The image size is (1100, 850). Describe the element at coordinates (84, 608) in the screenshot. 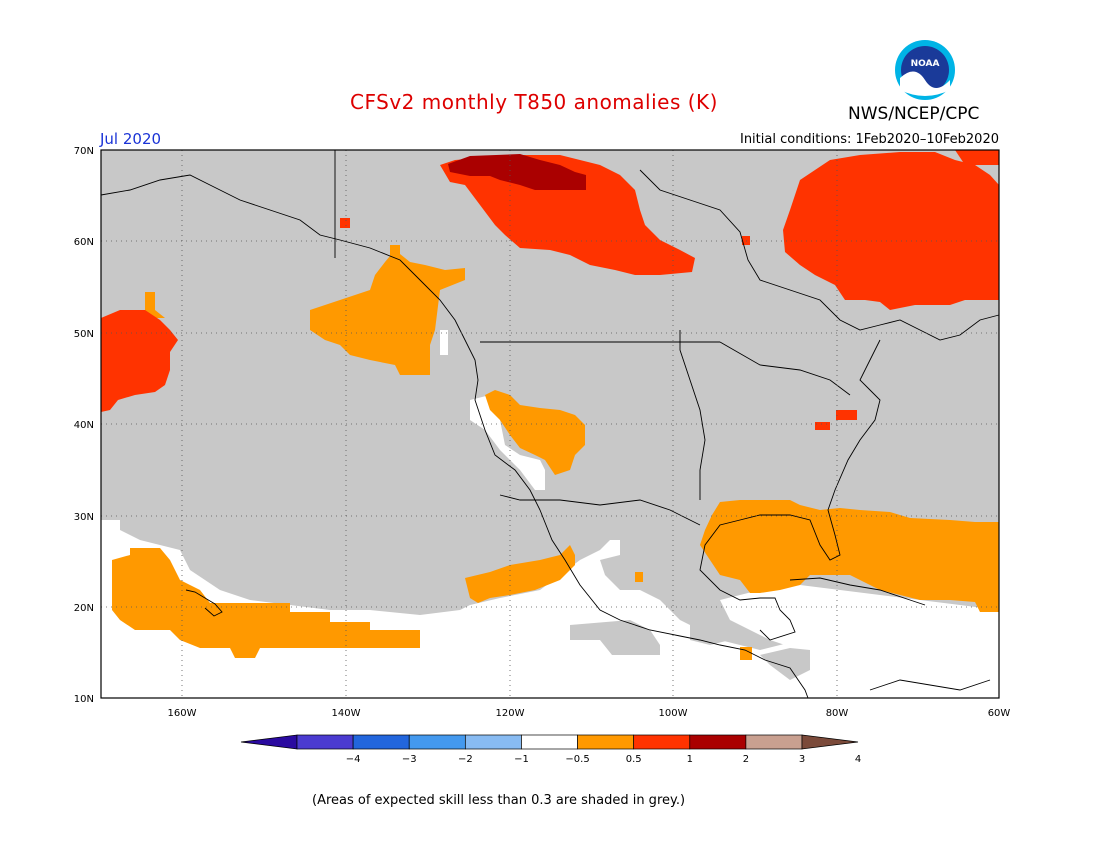

I see `lat-label: 20N` at that location.